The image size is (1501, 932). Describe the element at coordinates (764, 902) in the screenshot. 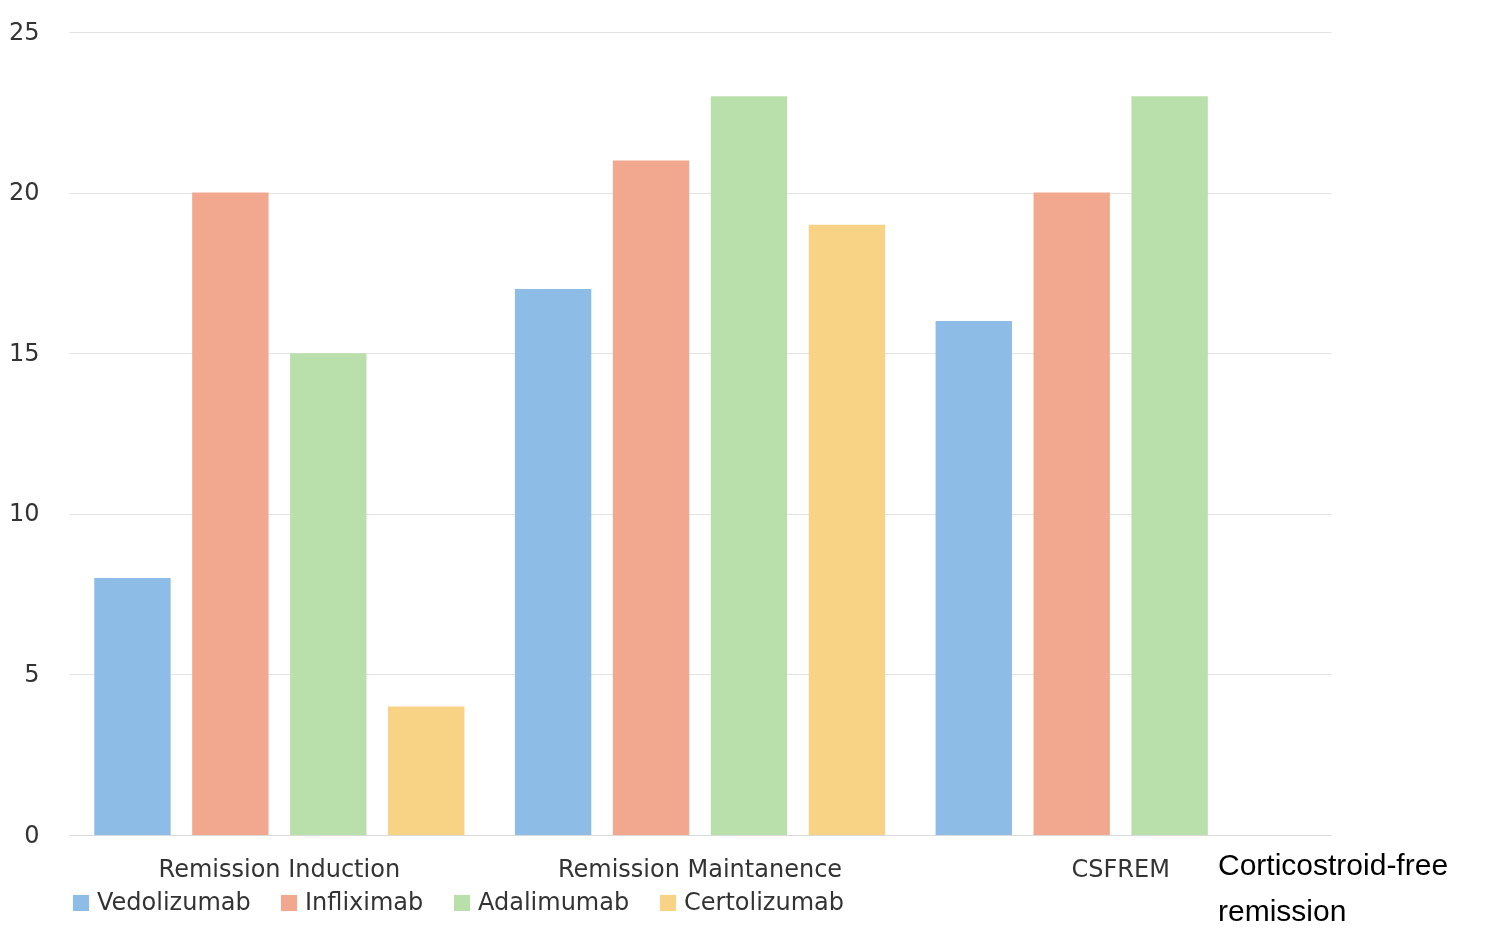

I see `legend-label: Certolizumab` at that location.